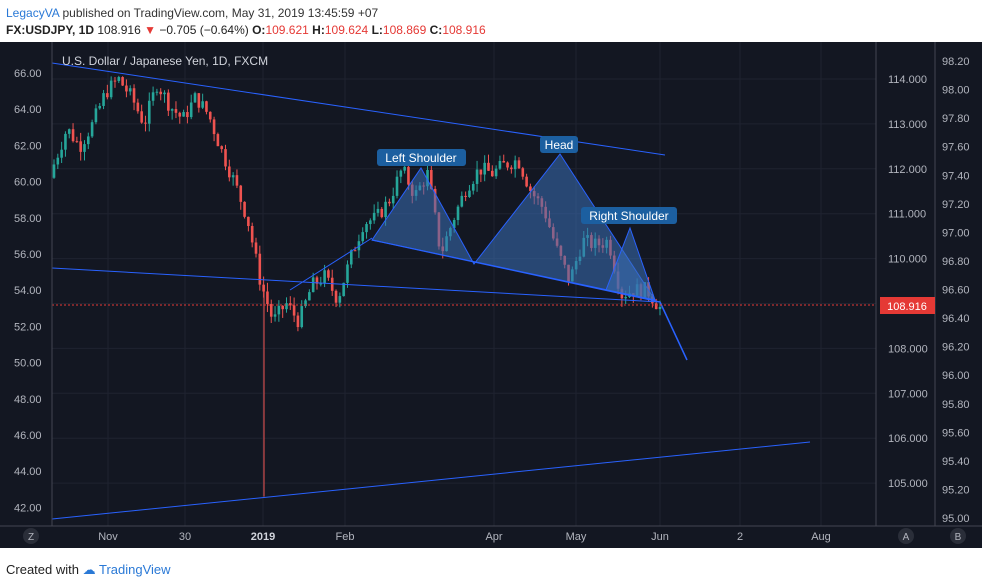  What do you see at coordinates (89, 569) in the screenshot?
I see `tradingview-logo-icon: ☁` at bounding box center [89, 569].